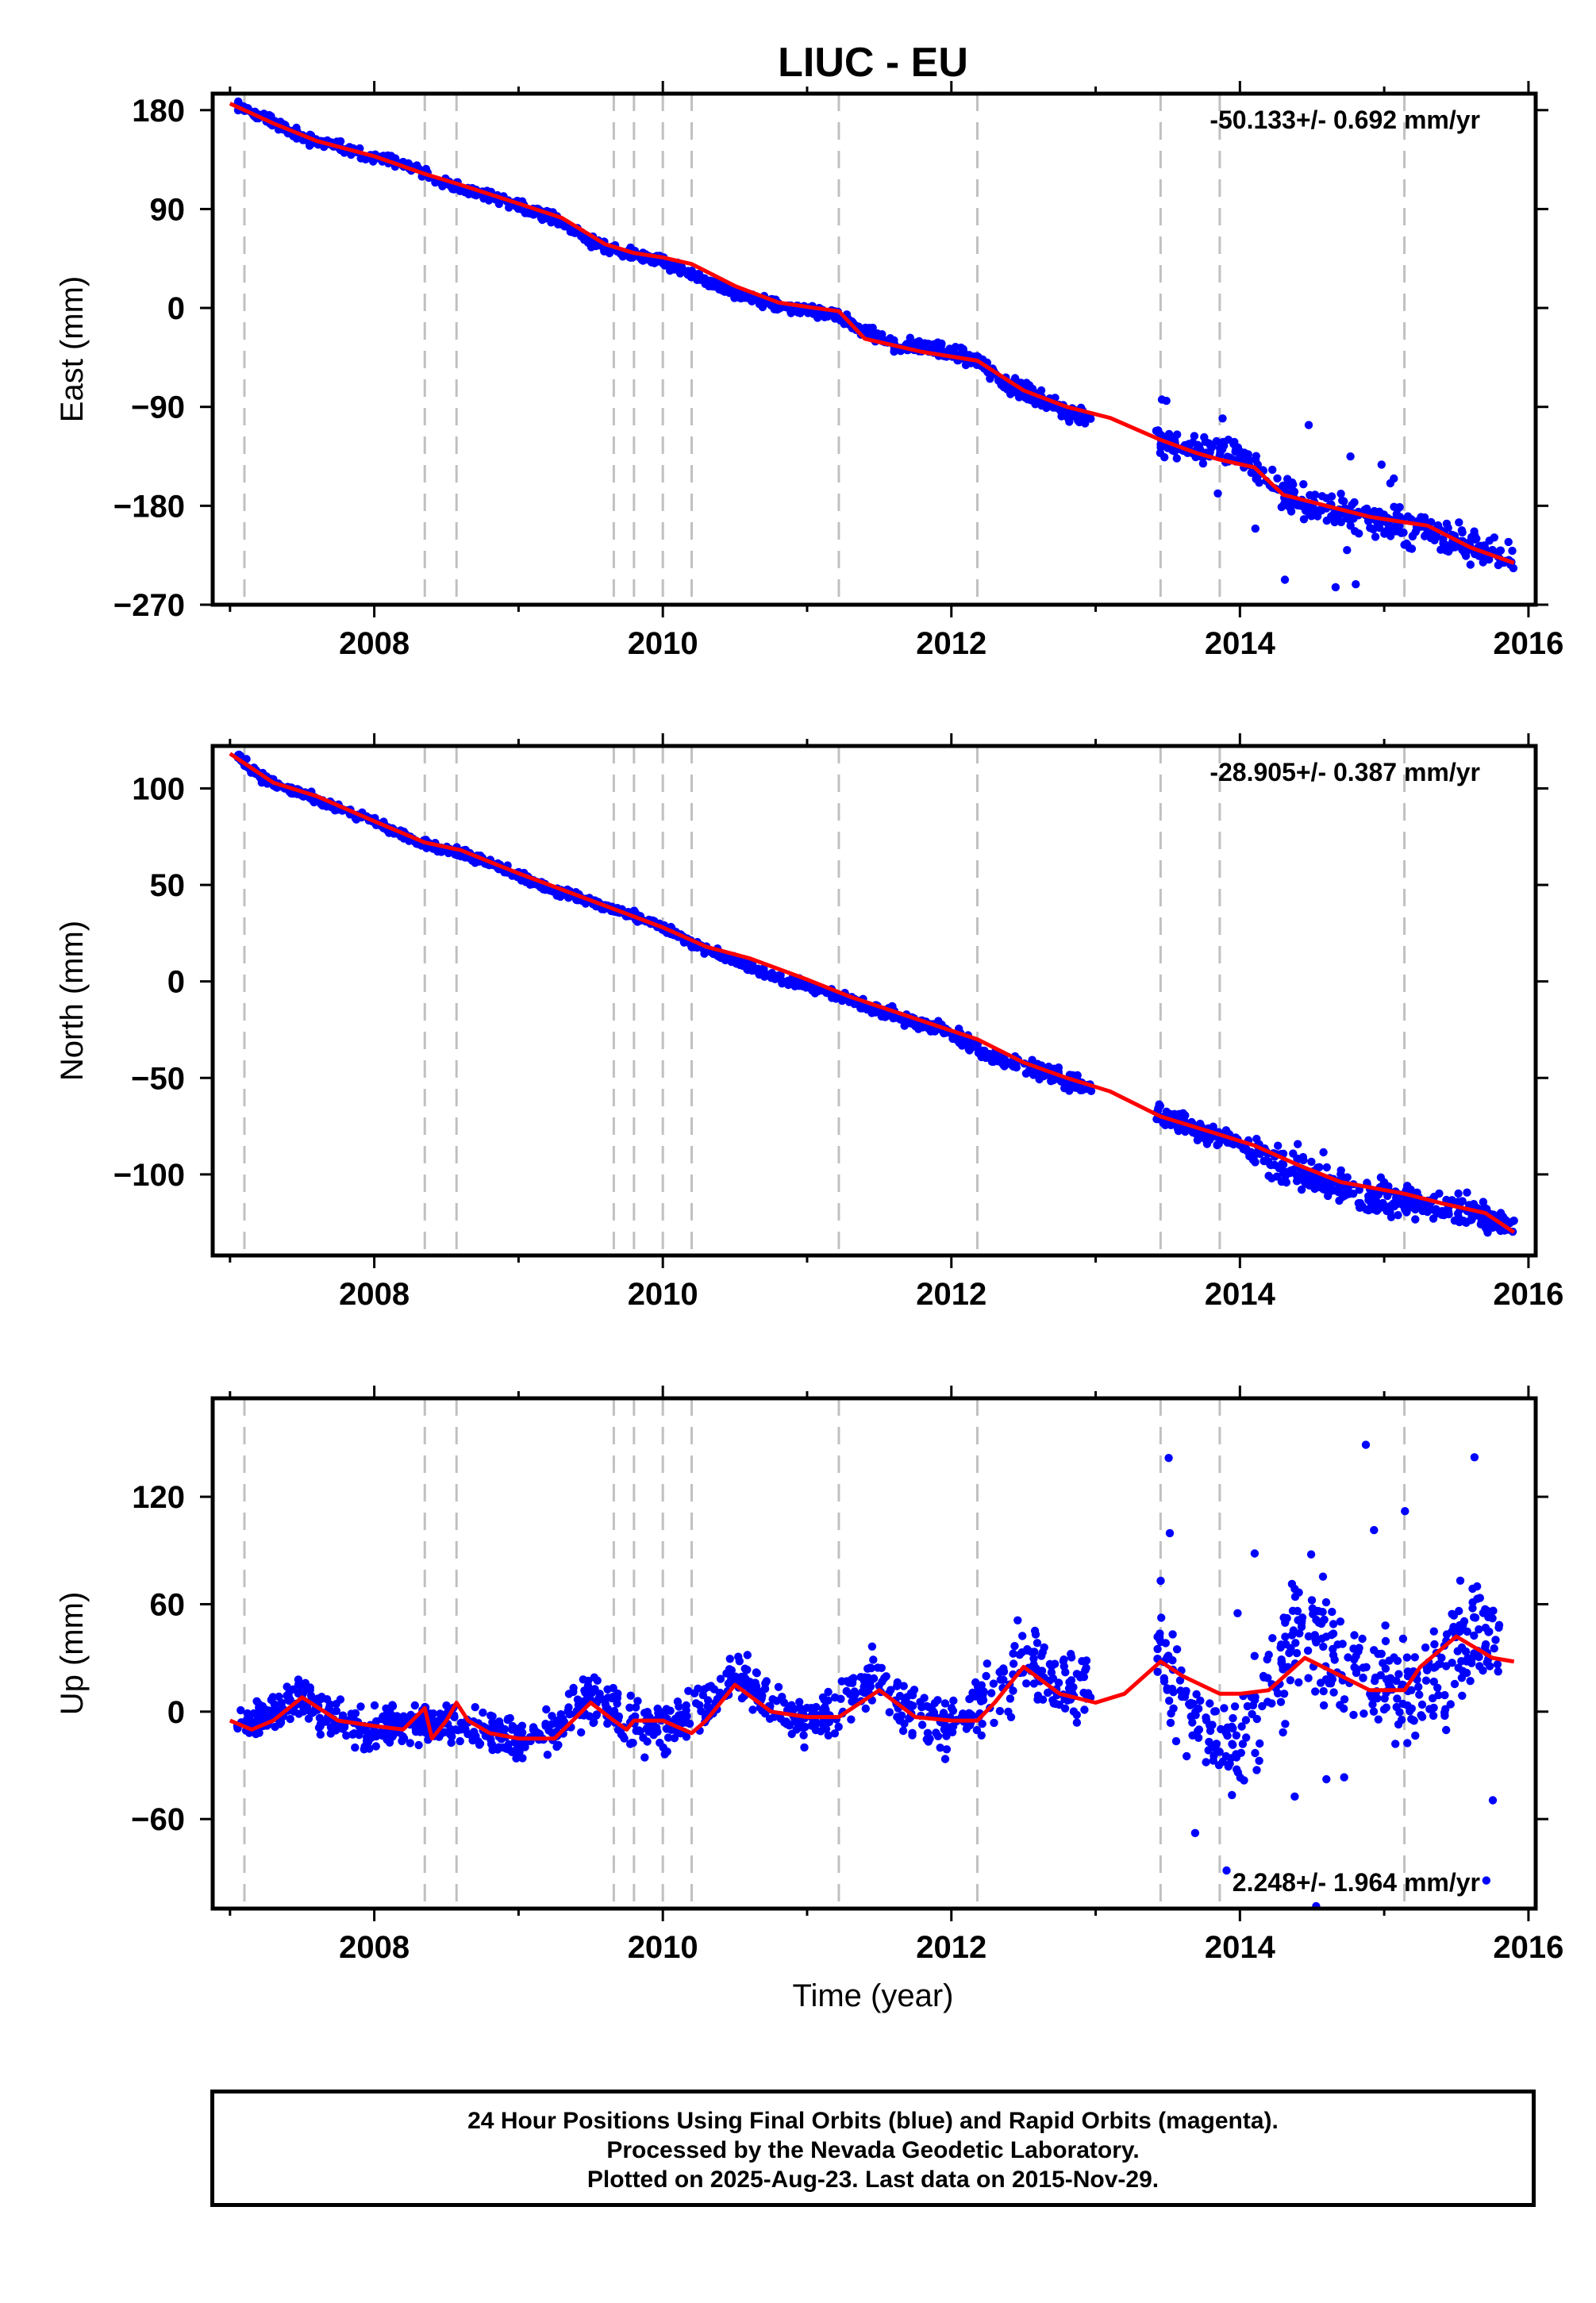  What do you see at coordinates (72, 349) in the screenshot?
I see `y-axis-label: East (mm)` at bounding box center [72, 349].